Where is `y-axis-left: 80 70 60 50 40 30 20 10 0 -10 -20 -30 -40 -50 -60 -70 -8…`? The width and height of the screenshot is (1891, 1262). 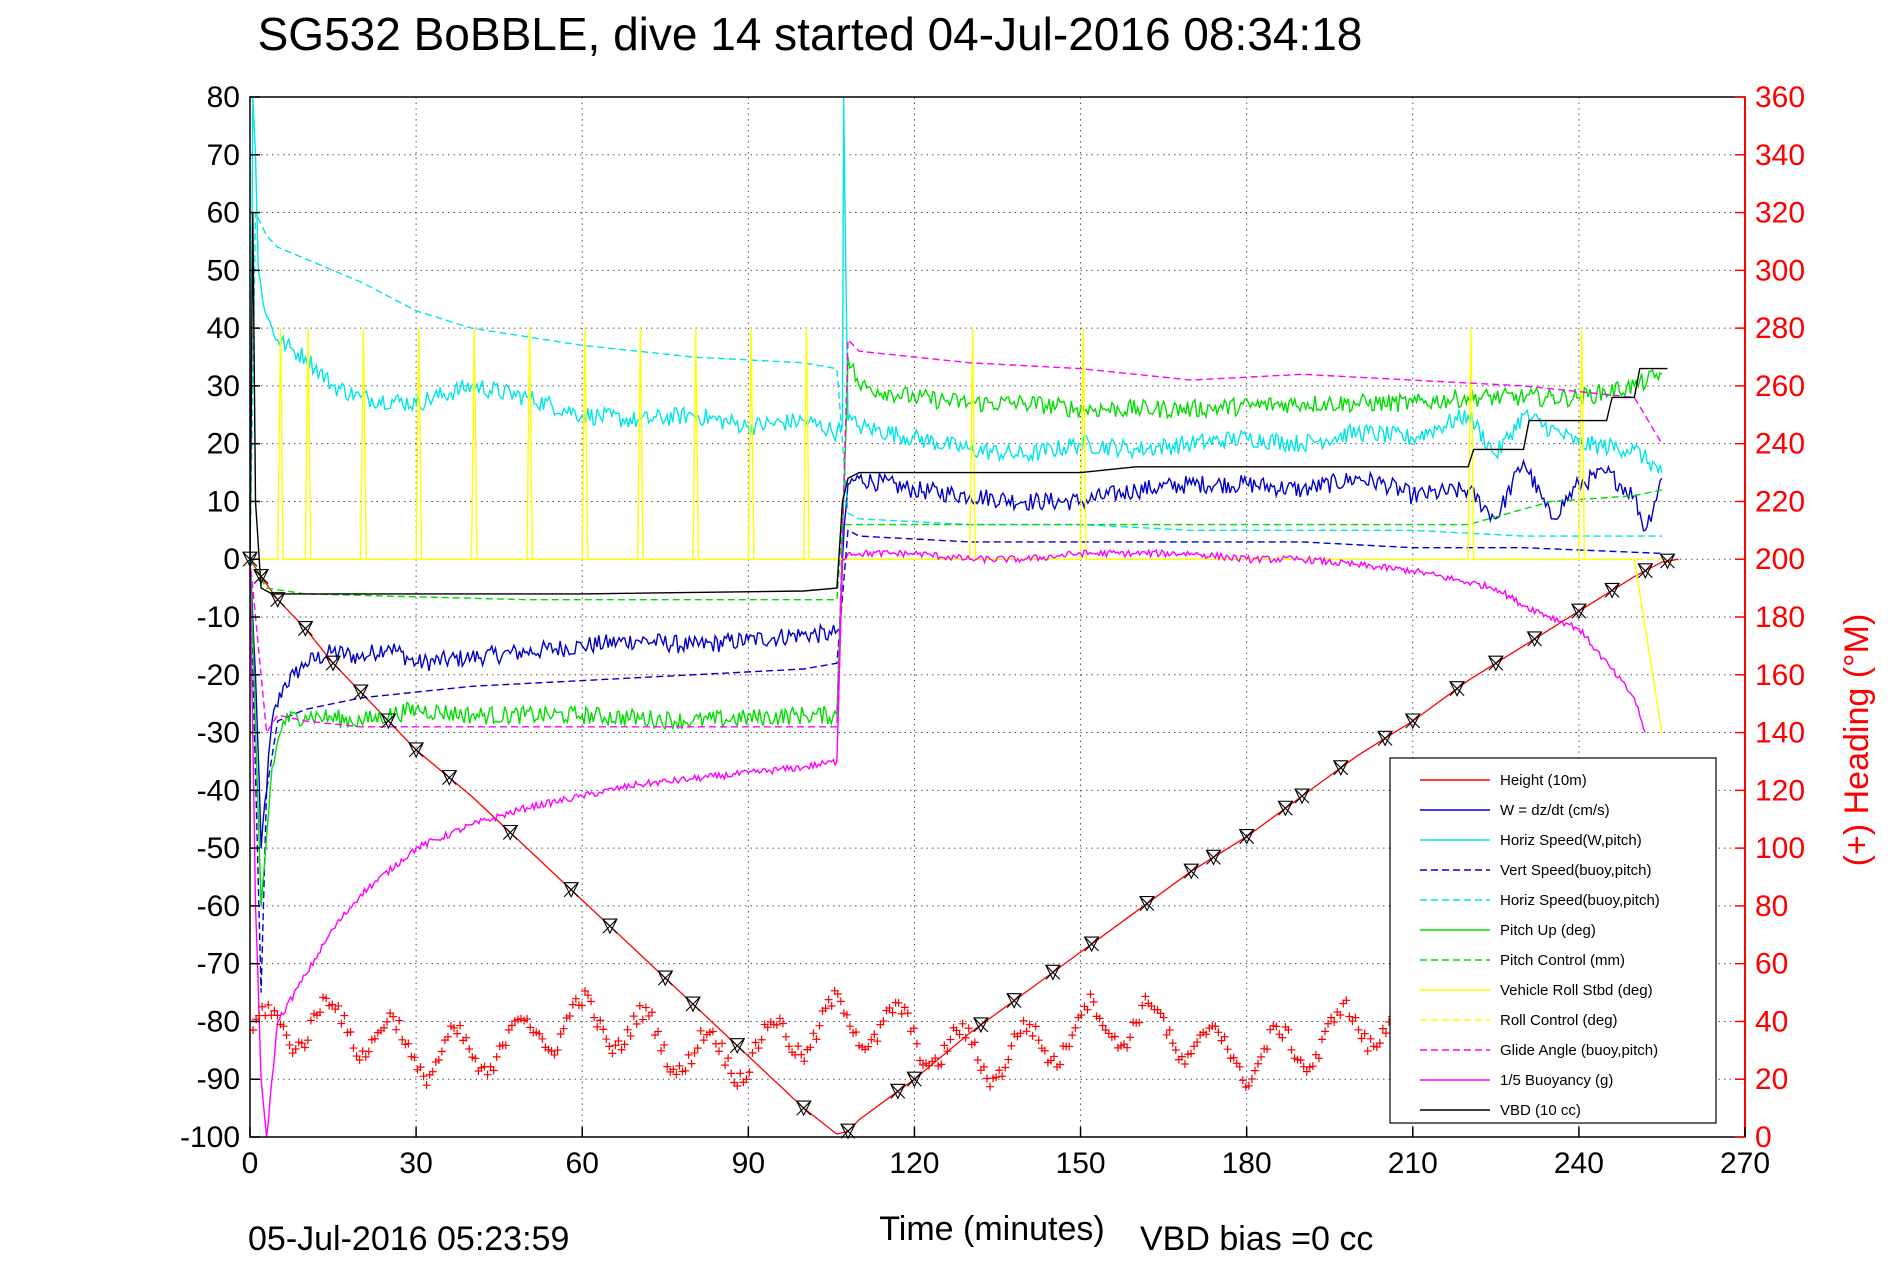
y-axis-left: 80 70 60 50 40 30 20 10 0 -10 -20 -30 -40 -50 -60 -70 -8… is located at coordinates (220, 617).